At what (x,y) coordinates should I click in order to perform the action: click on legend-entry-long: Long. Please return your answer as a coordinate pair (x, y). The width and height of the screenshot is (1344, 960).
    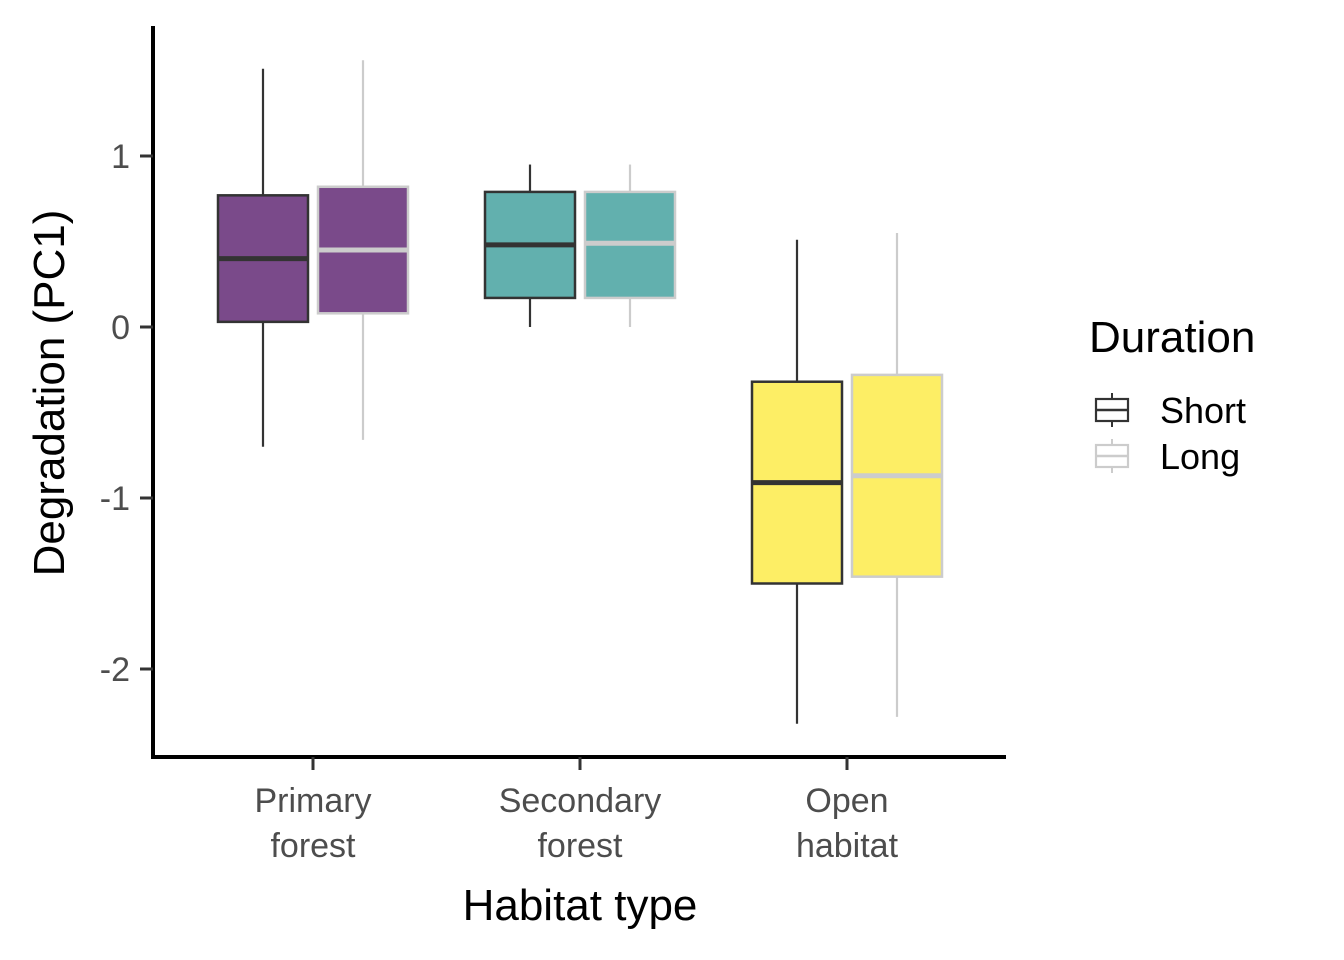
    Looking at the image, I should click on (1167, 456).